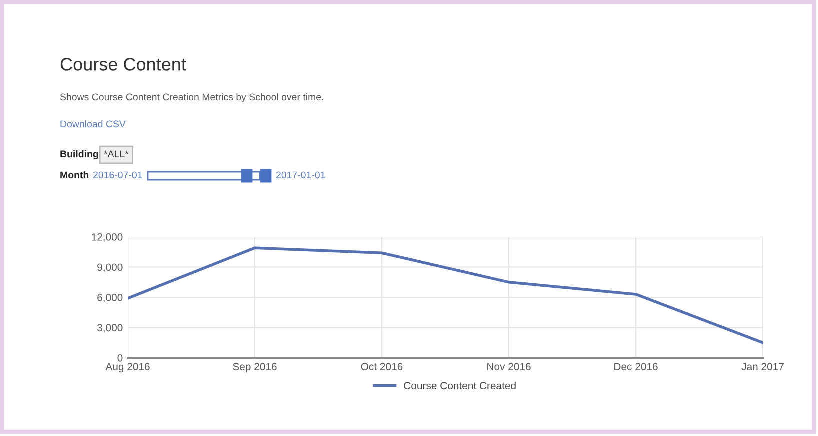 The width and height of the screenshot is (818, 436). Describe the element at coordinates (120, 358) in the screenshot. I see `y-tick-label: 0` at that location.